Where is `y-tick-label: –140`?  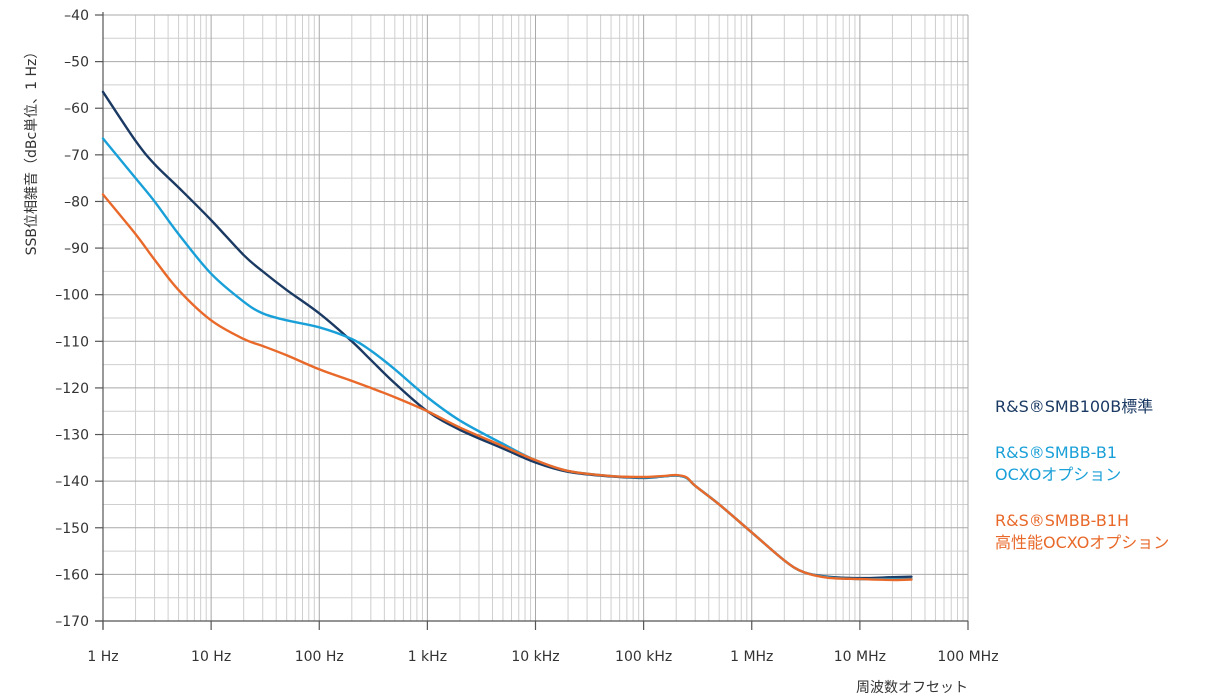 y-tick-label: –140 is located at coordinates (72, 482).